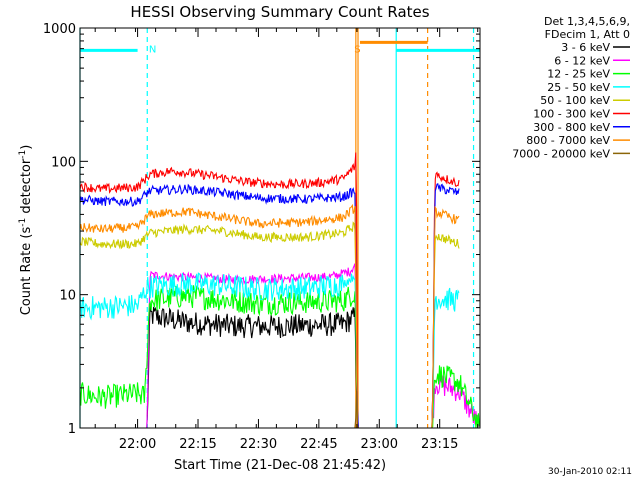  I want to click on chart-title: HESSI Observing Summary Count Rates, so click(279, 12).